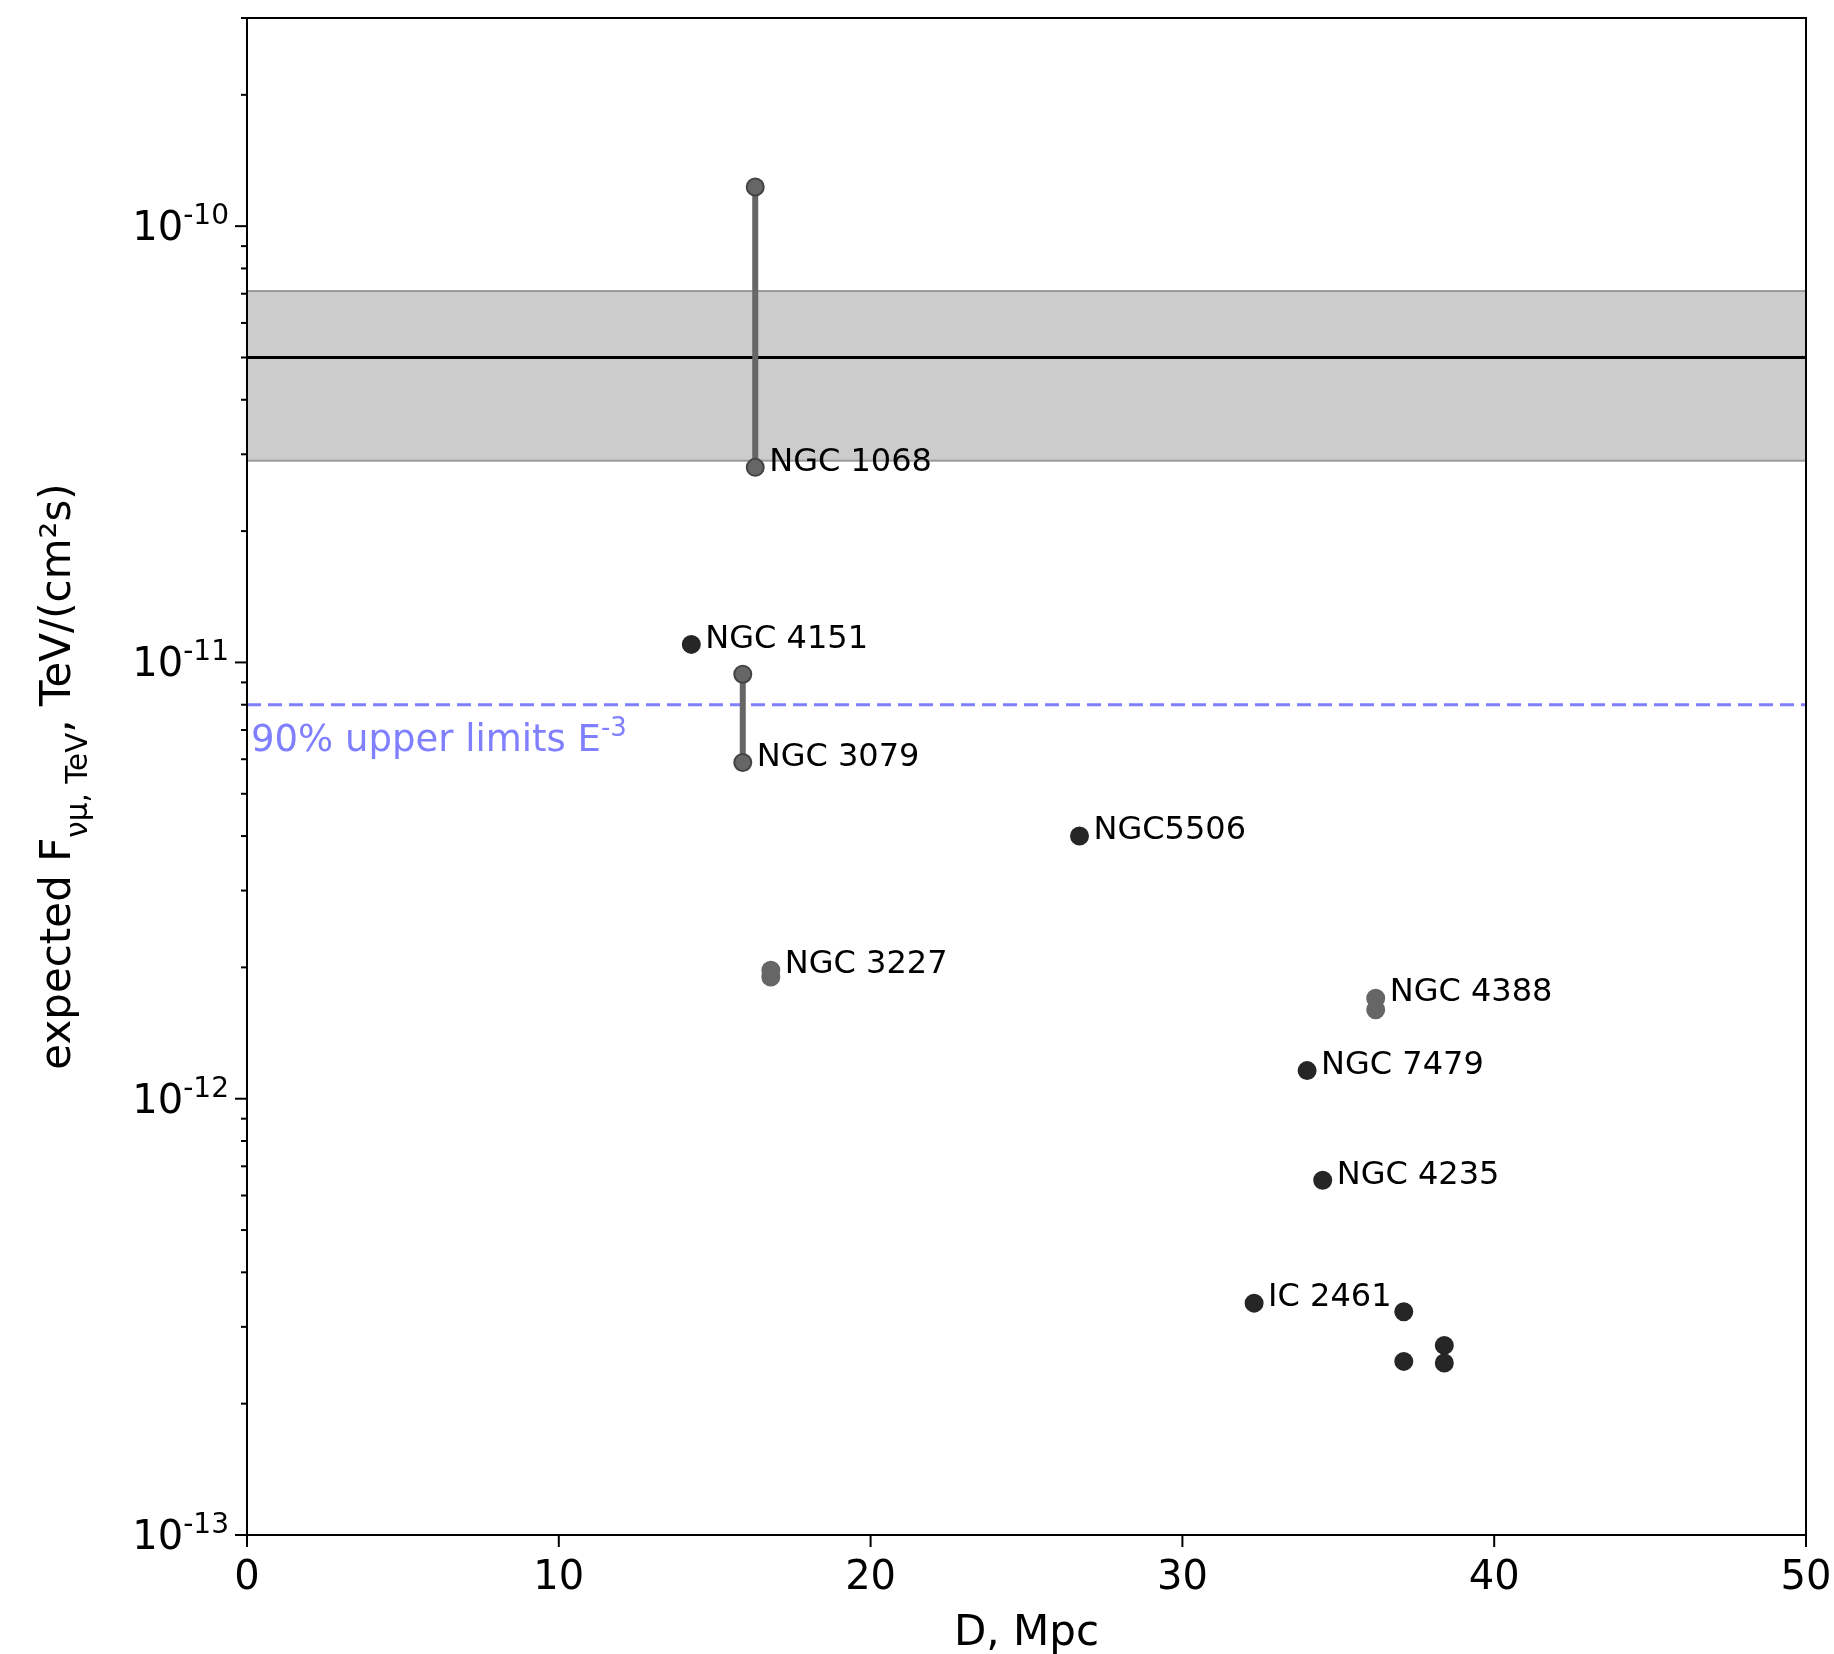 The image size is (1834, 1654). I want to click on annotation: IC 2461, so click(1330, 1295).